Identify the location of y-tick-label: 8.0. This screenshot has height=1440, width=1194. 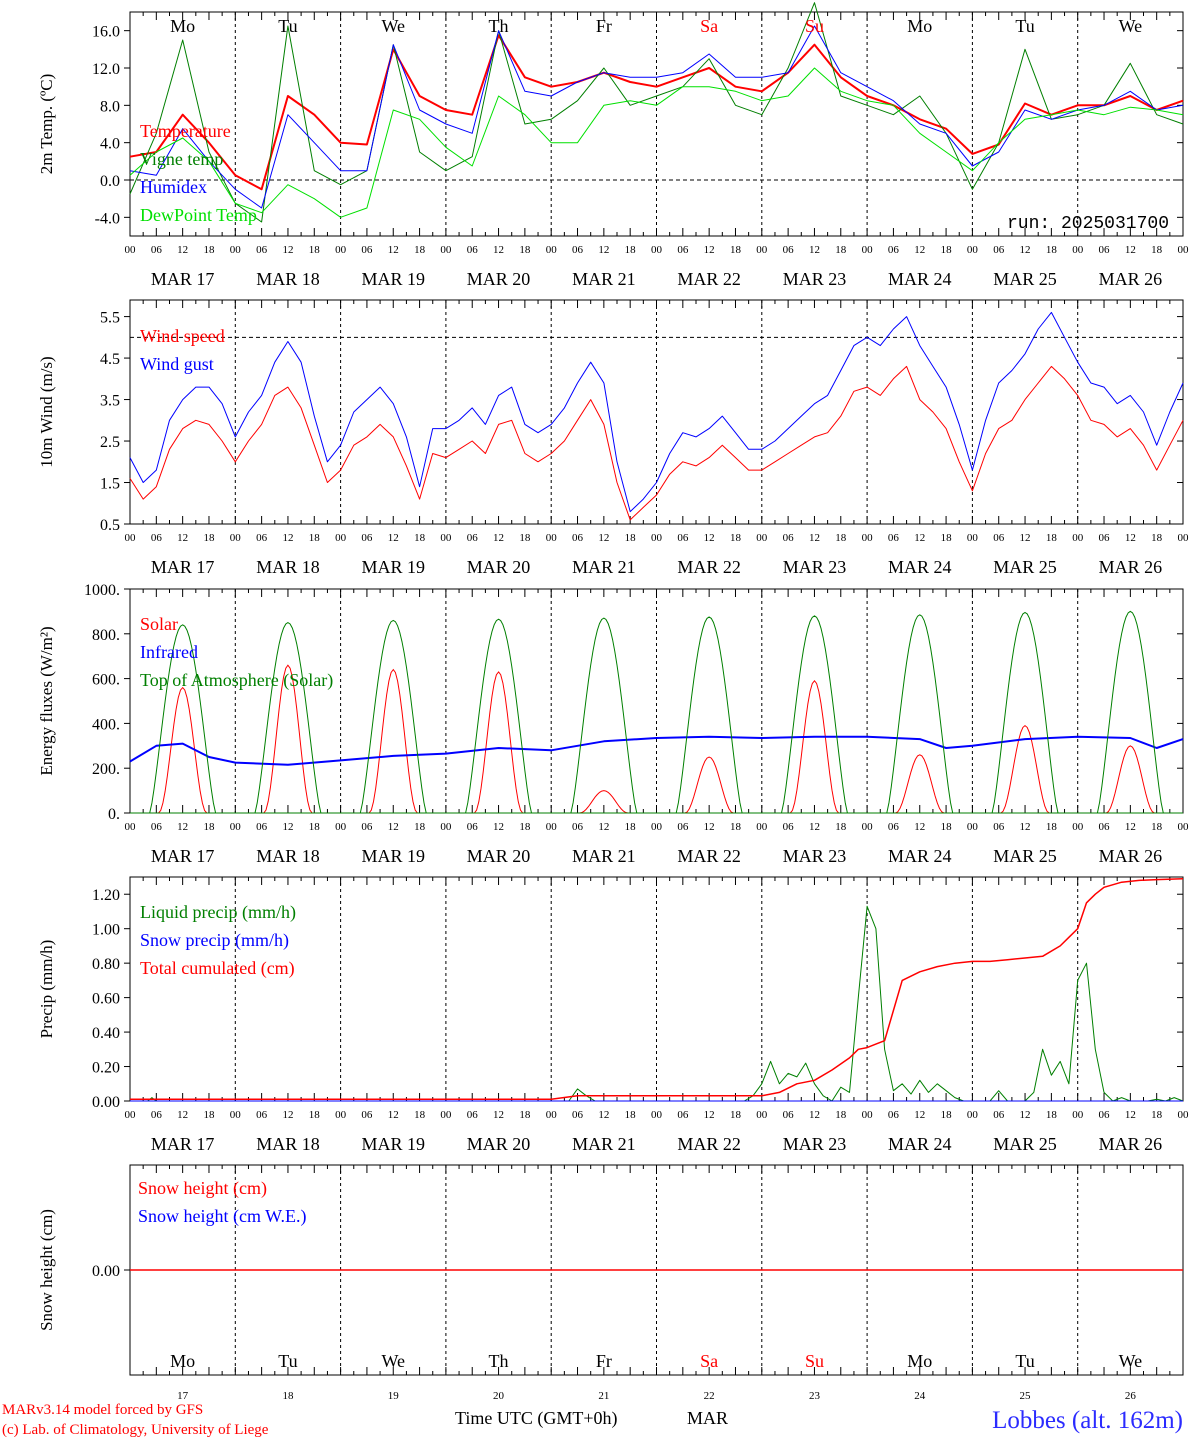
(110, 106).